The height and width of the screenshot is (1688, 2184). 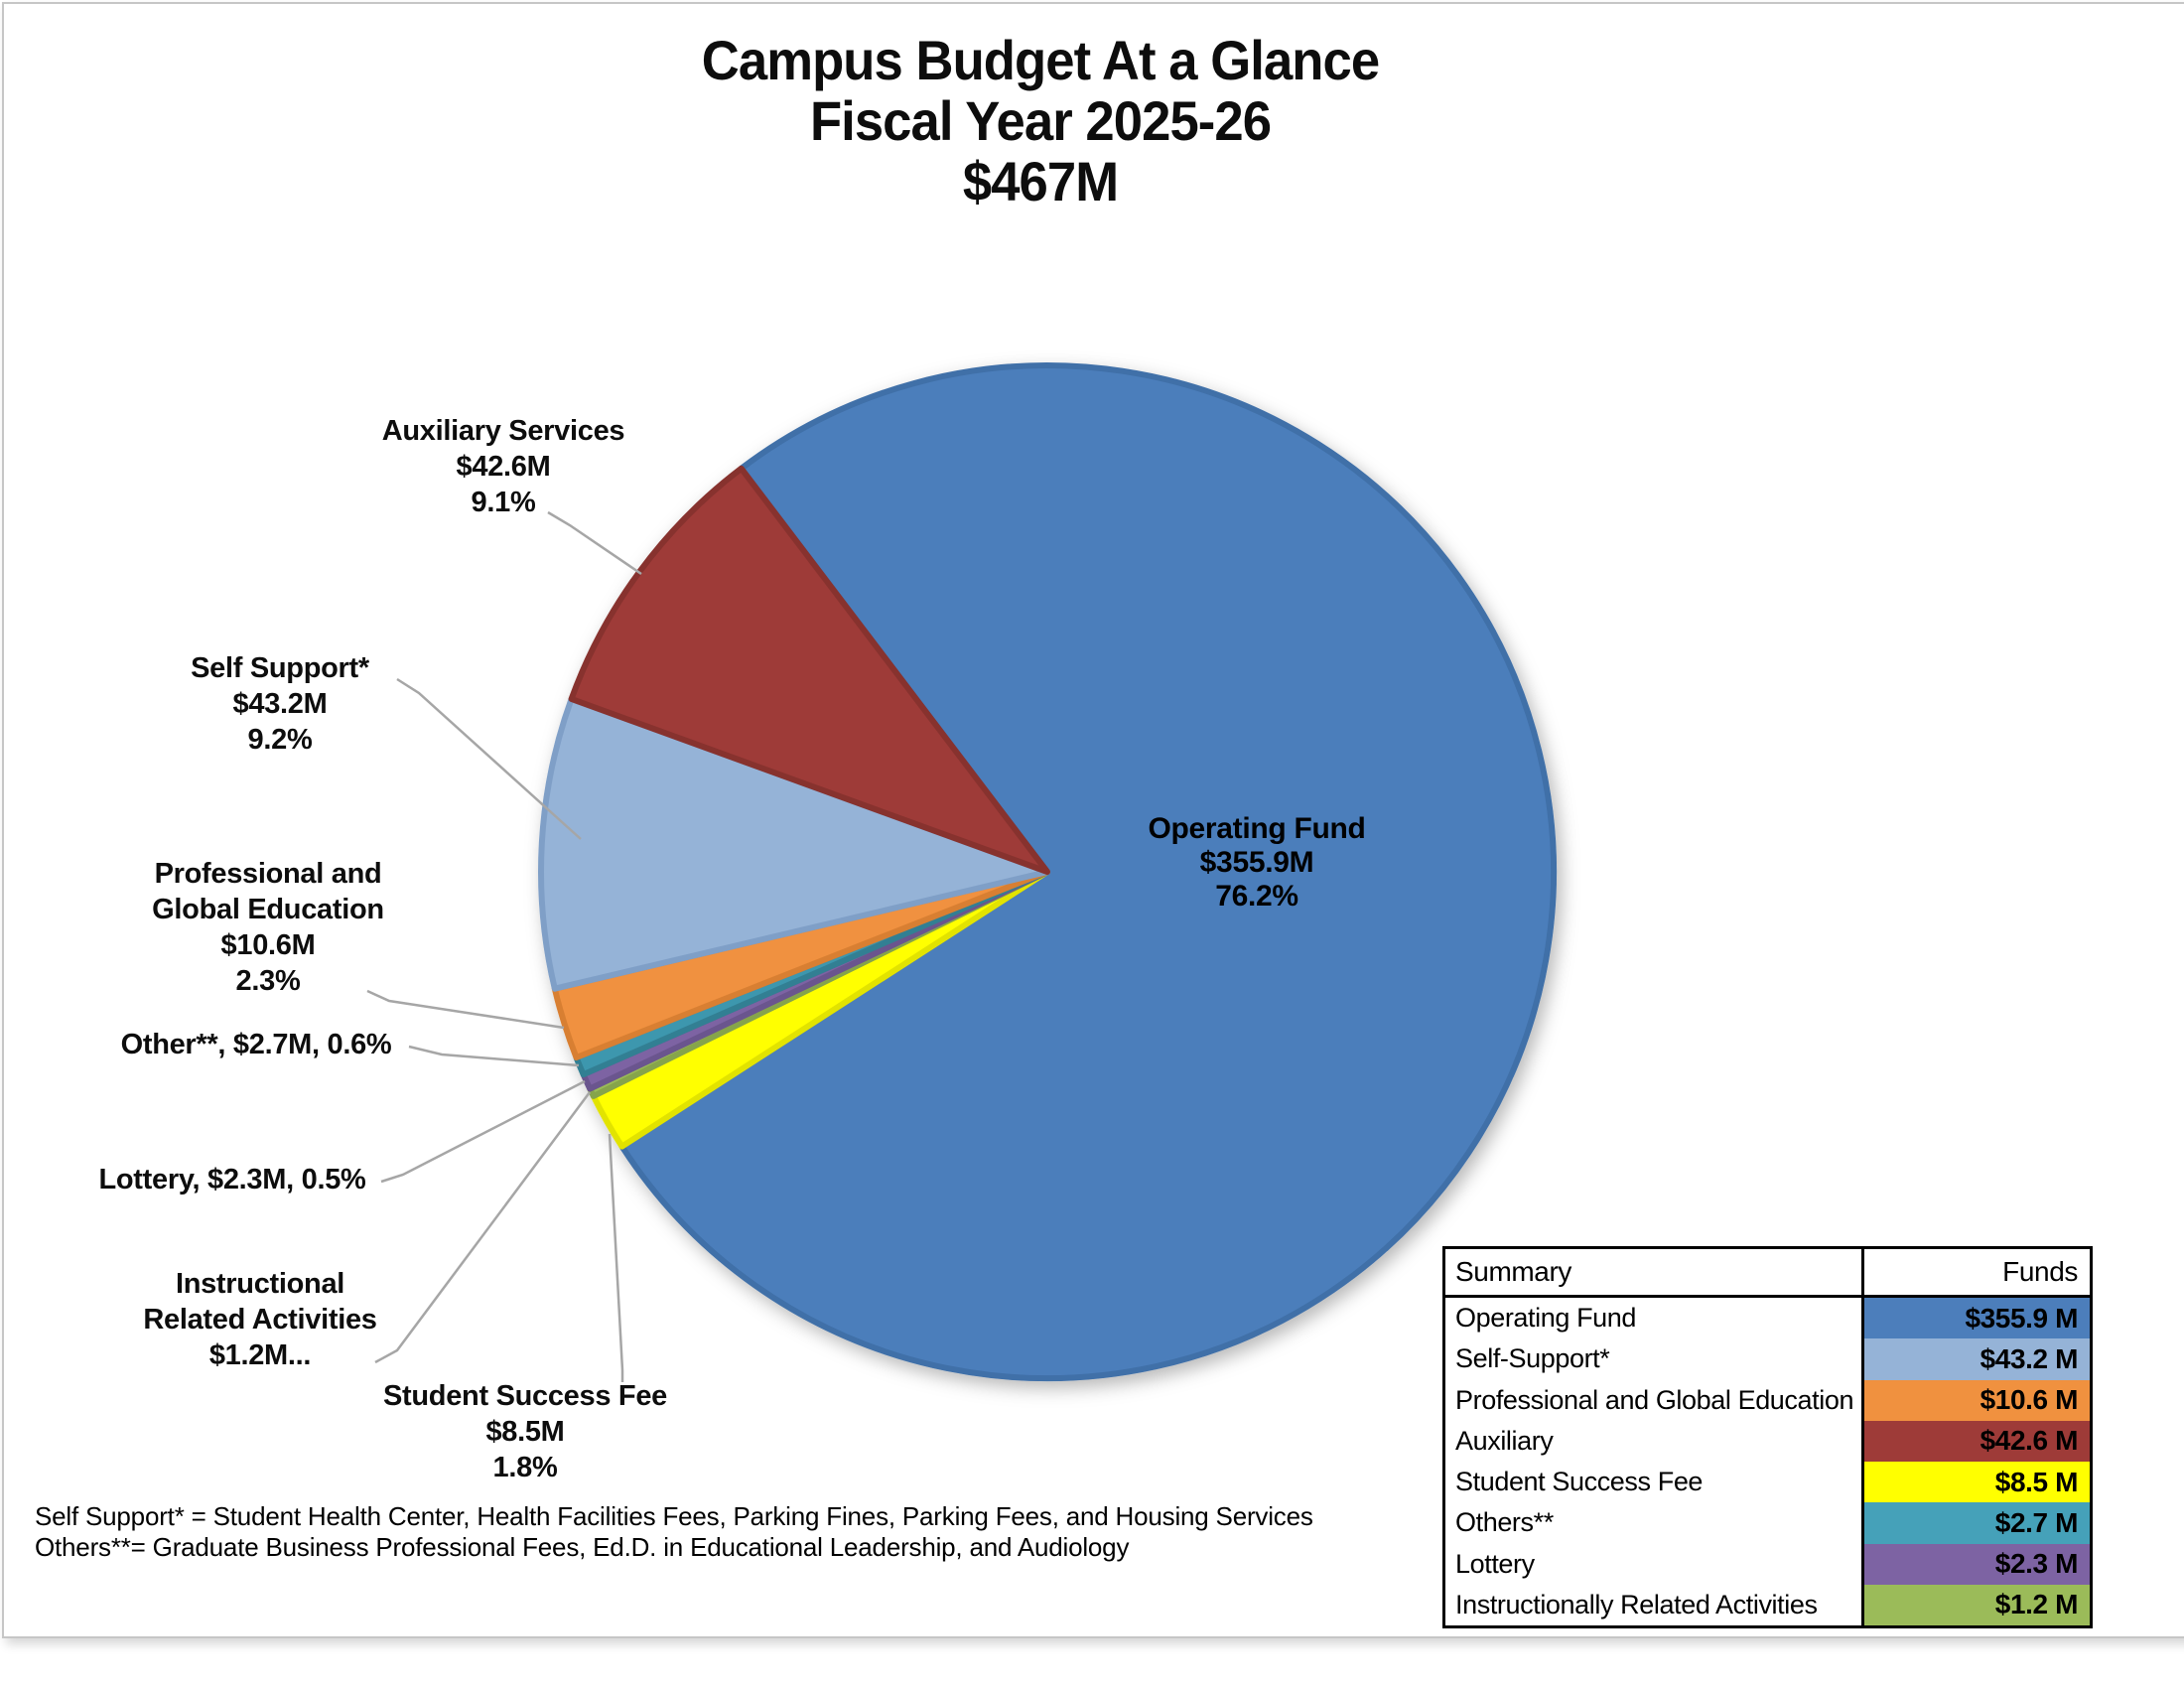 What do you see at coordinates (1977, 1523) in the screenshot?
I see `row-value: $2.7 M` at bounding box center [1977, 1523].